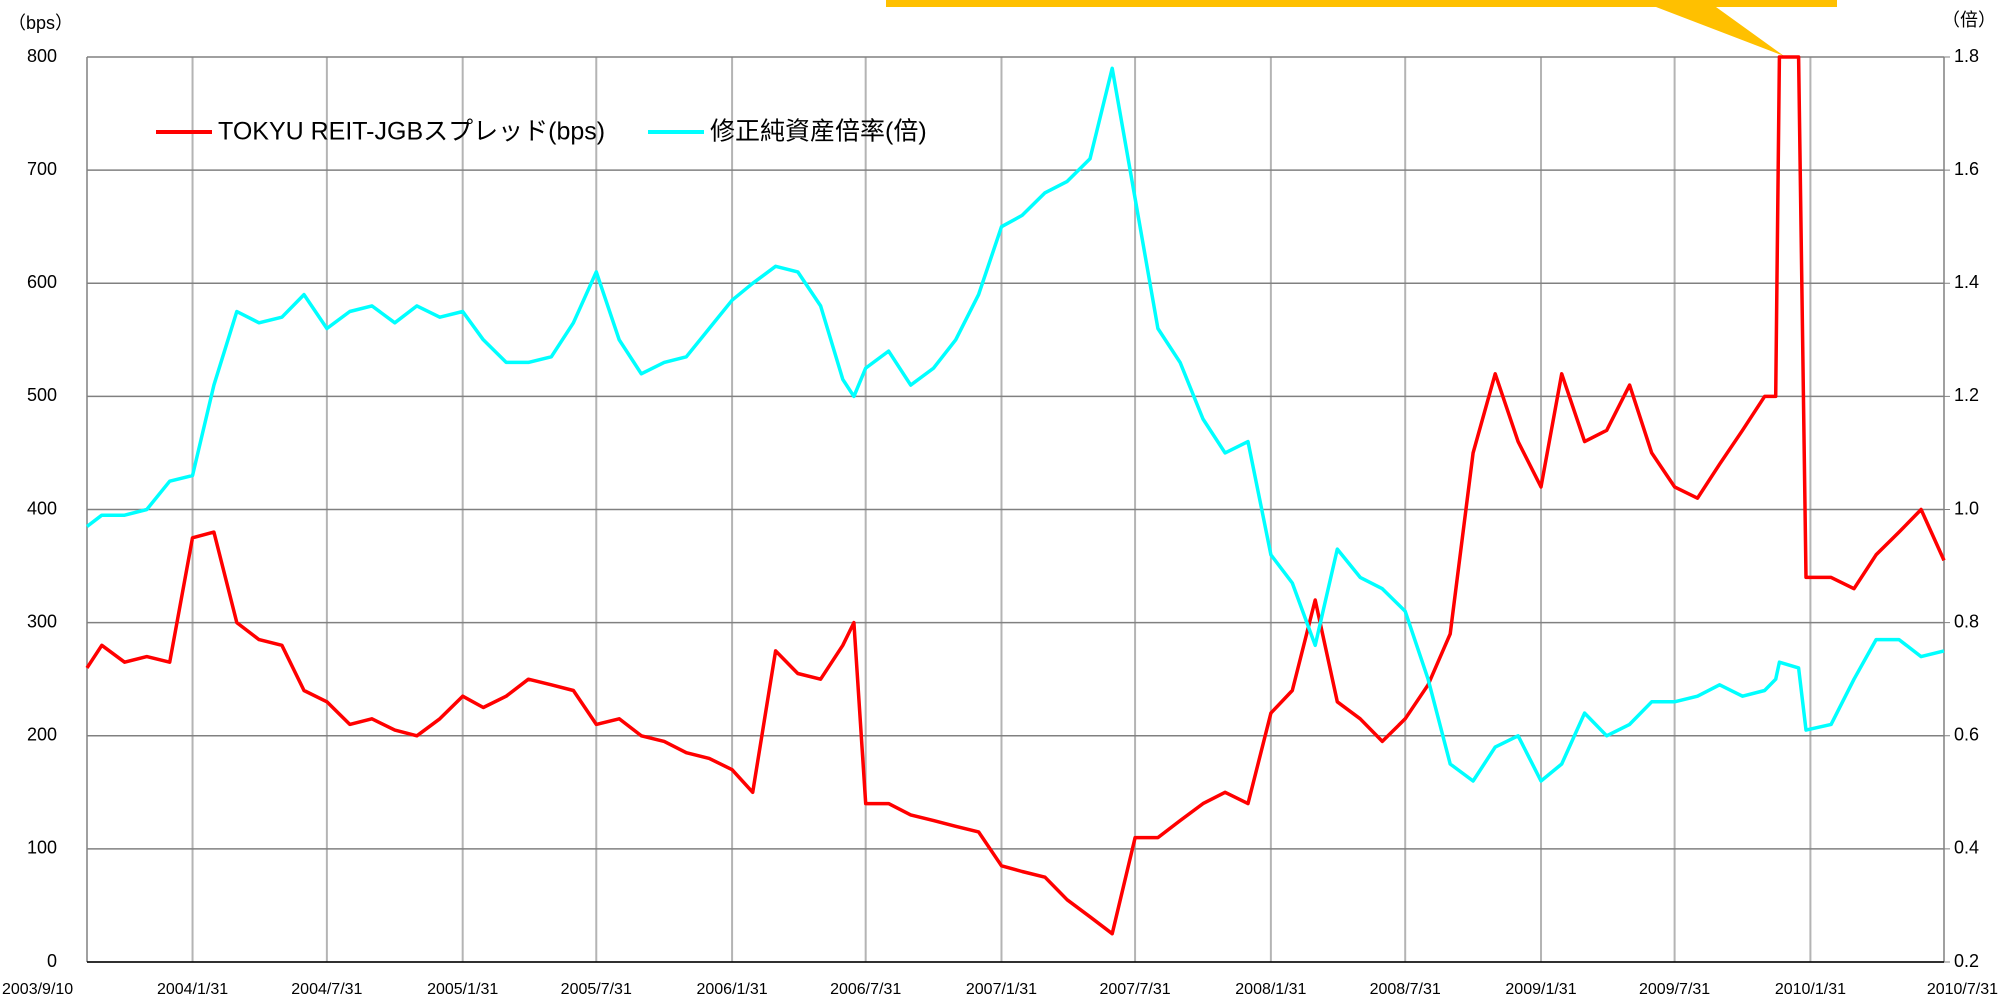 Image resolution: width=2000 pixels, height=1000 pixels. Describe the element at coordinates (42, 282) in the screenshot. I see `y-tick-label: 600` at that location.